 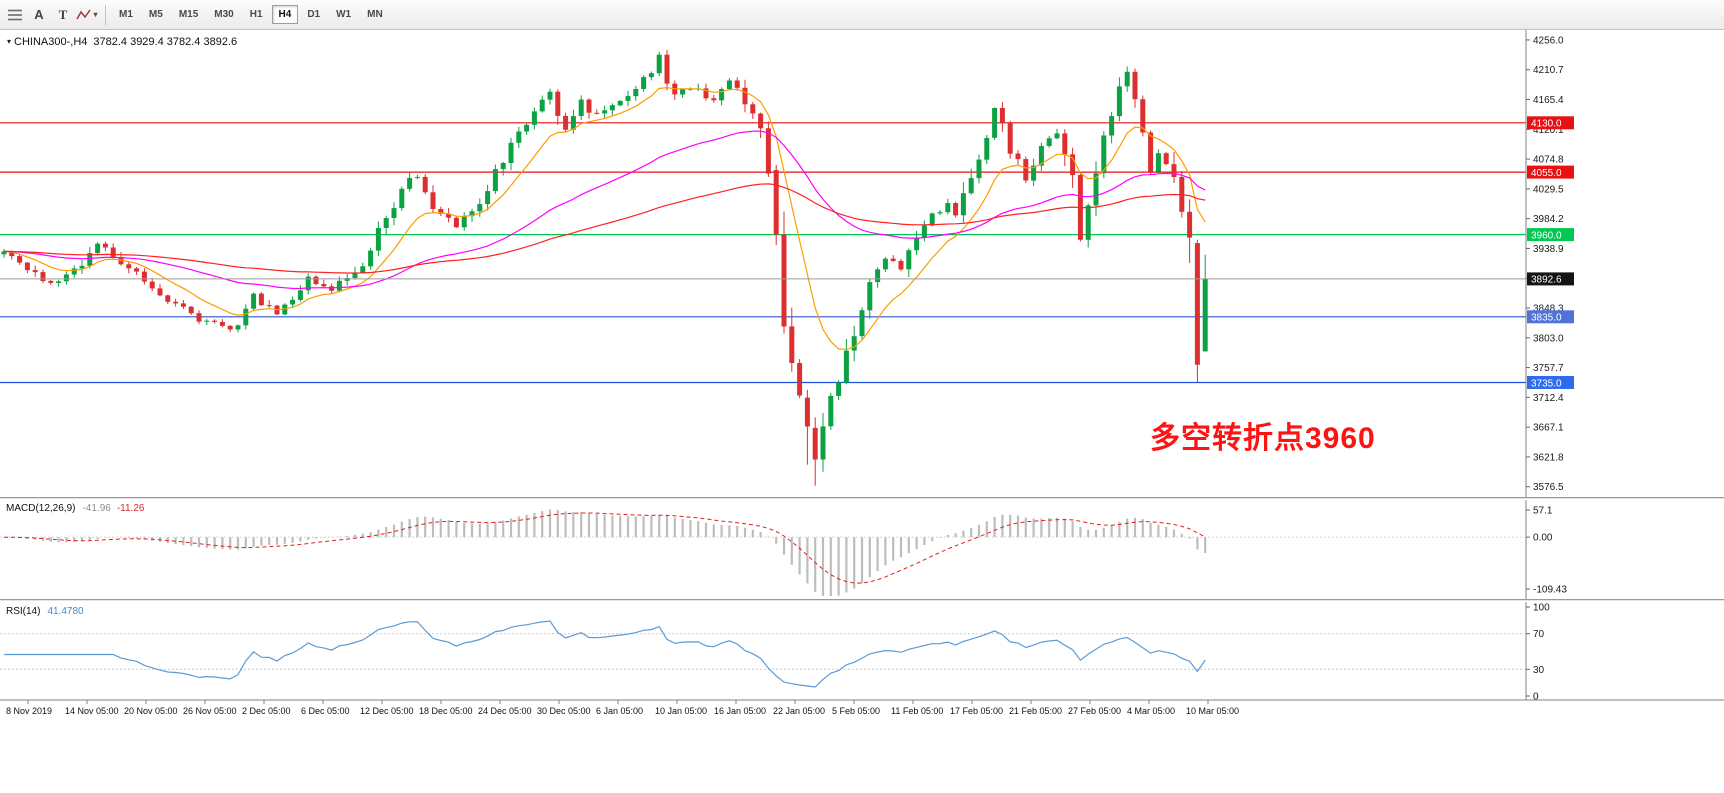 I want to click on svg-text: 3848.3, so click(x=1548, y=309).